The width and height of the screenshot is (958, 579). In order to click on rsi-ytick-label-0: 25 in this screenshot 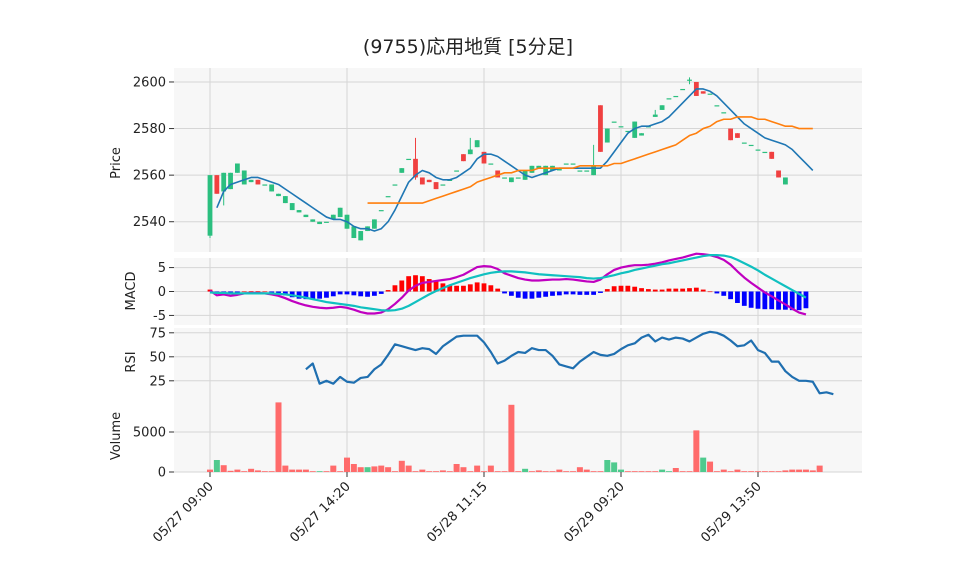, I will do `click(157, 381)`.